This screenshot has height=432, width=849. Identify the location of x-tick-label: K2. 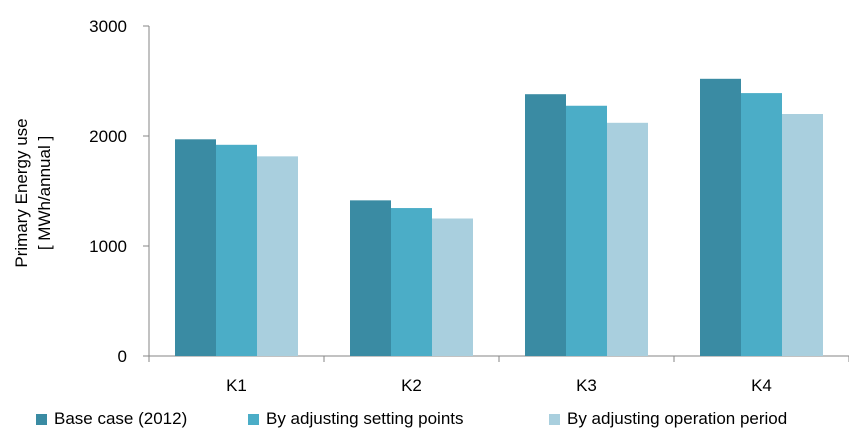
(411, 385).